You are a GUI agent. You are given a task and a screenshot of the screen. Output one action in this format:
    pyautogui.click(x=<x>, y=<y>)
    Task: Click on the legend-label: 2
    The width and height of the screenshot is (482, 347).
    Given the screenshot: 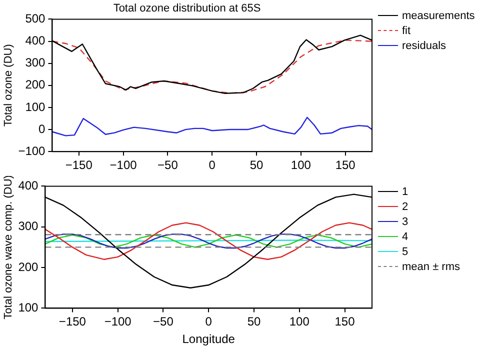 What is the action you would take?
    pyautogui.click(x=405, y=206)
    